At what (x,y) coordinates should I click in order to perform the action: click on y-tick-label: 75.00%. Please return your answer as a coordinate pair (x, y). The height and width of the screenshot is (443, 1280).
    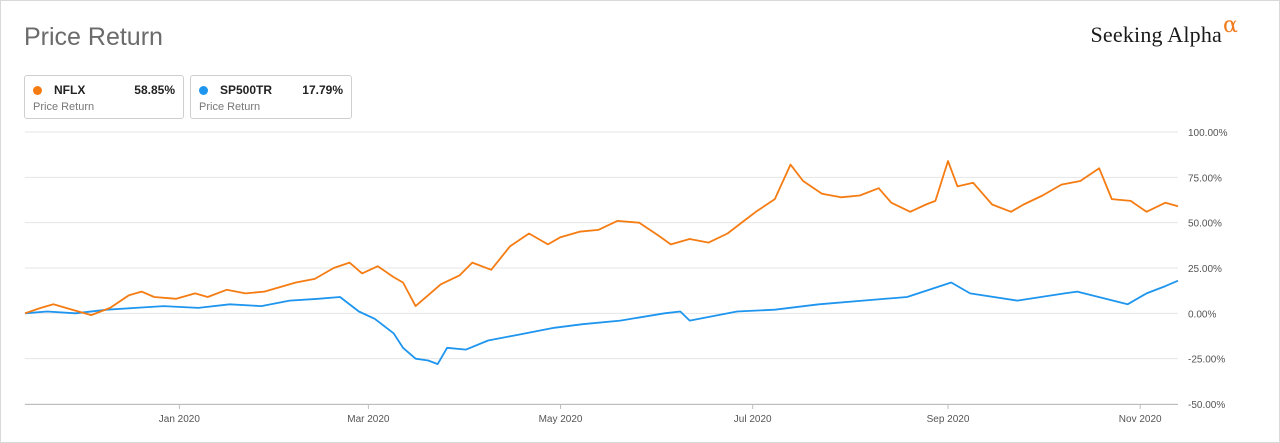
    Looking at the image, I should click on (1205, 178).